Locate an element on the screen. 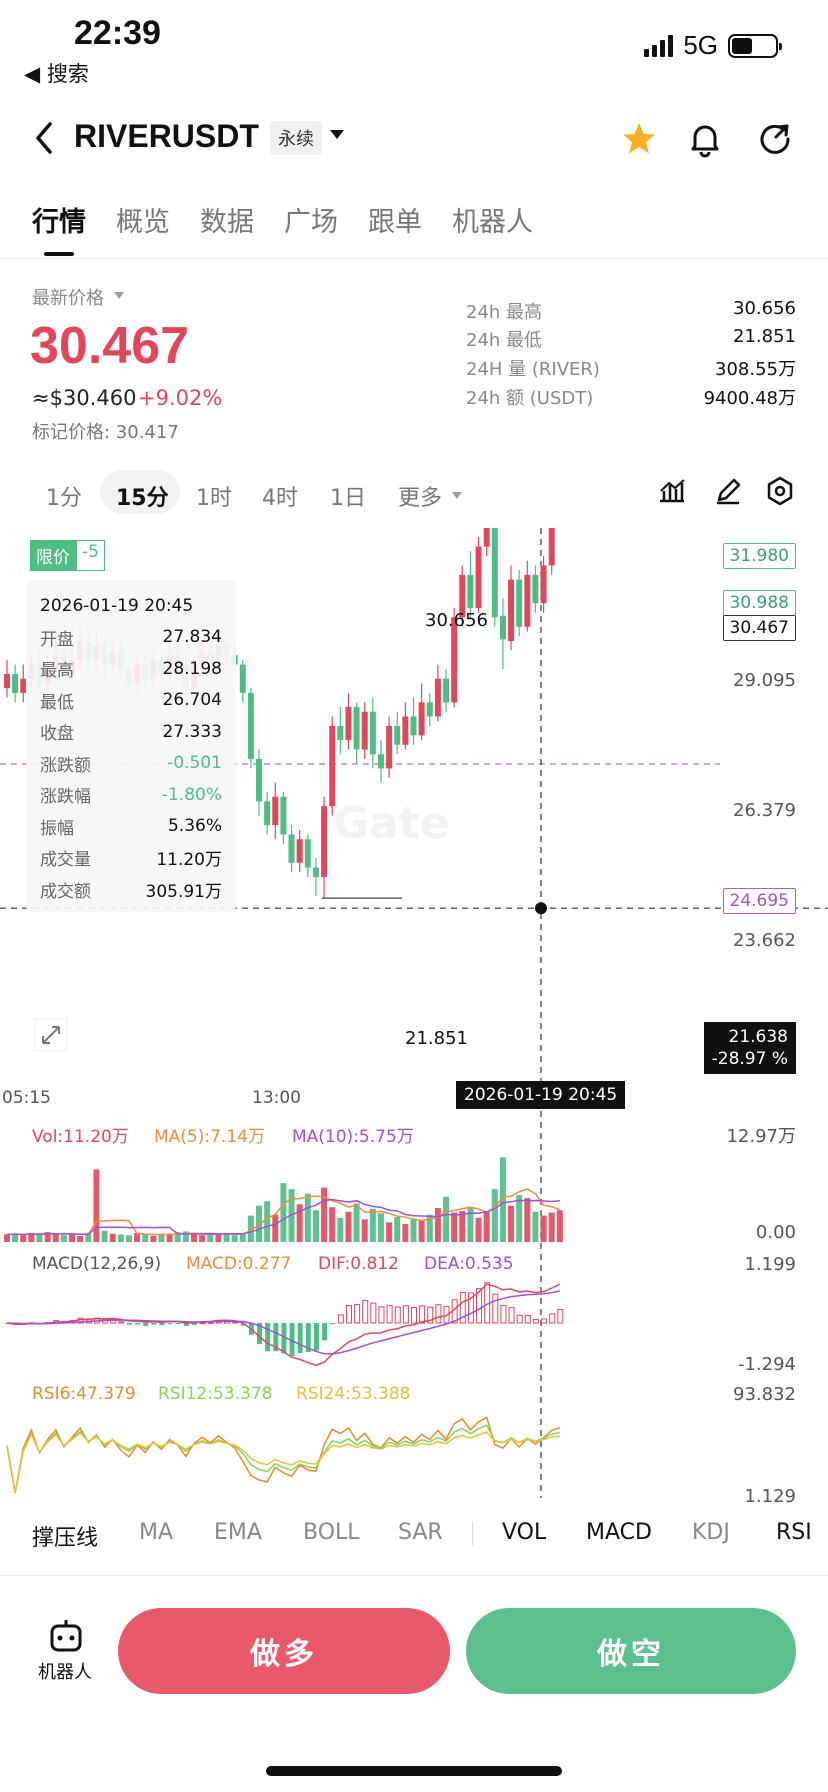 This screenshot has width=828, height=1792. share-icon is located at coordinates (775, 139).